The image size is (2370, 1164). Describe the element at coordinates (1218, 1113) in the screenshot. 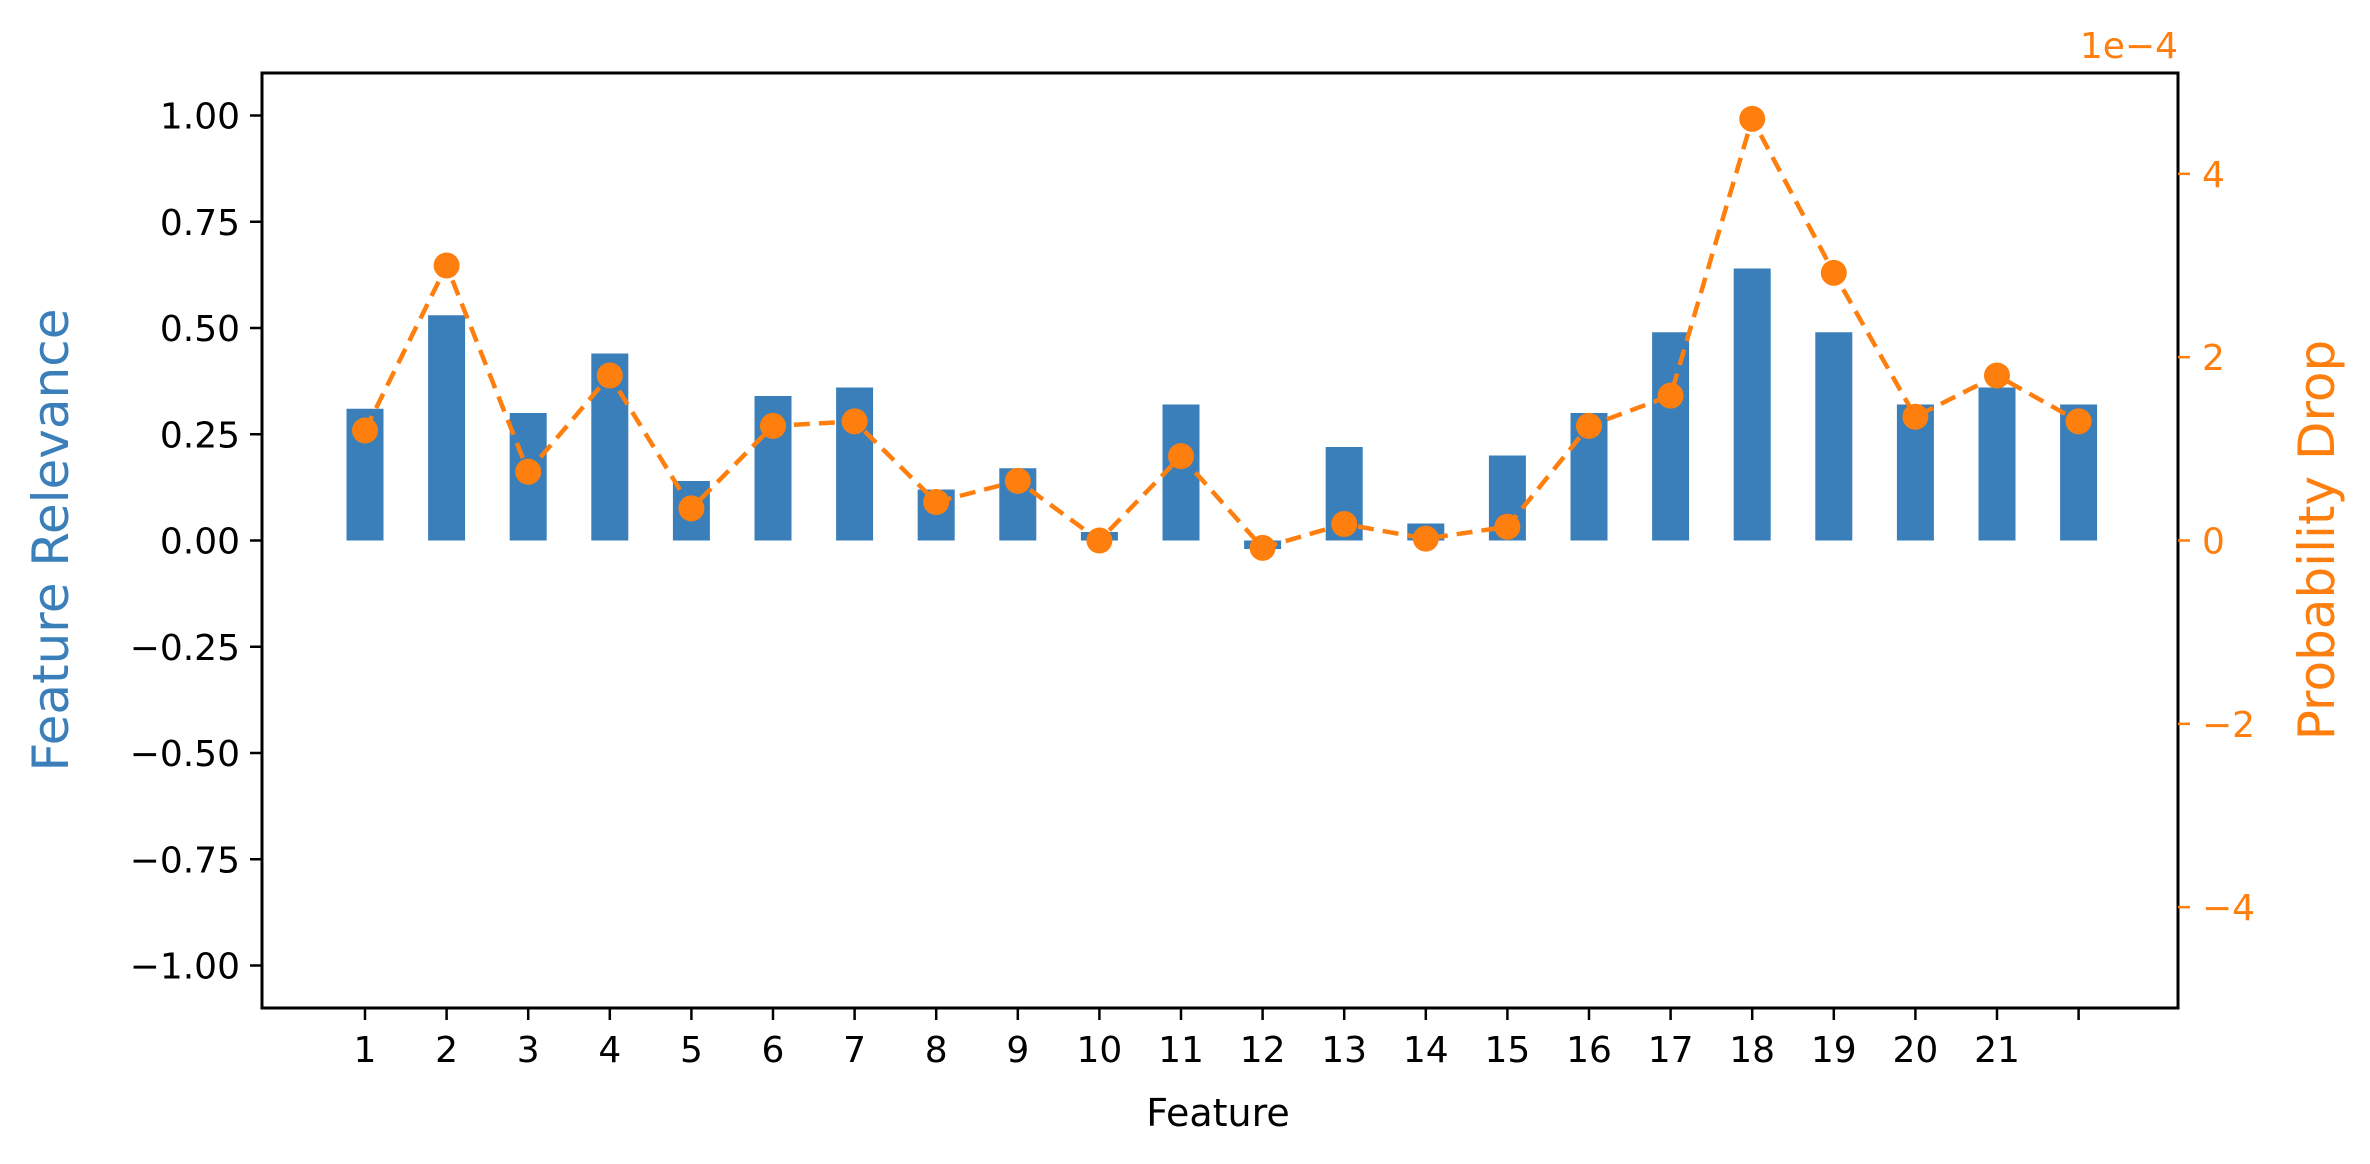

I see `x-axis-label: Feature` at that location.